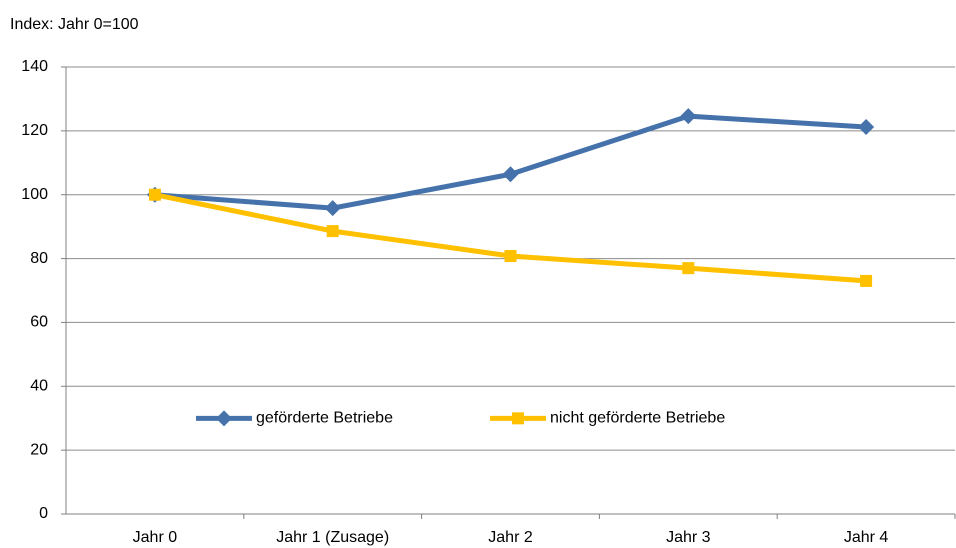 The image size is (956, 548). I want to click on legend-label: geförderte Betriebe, so click(324, 418).